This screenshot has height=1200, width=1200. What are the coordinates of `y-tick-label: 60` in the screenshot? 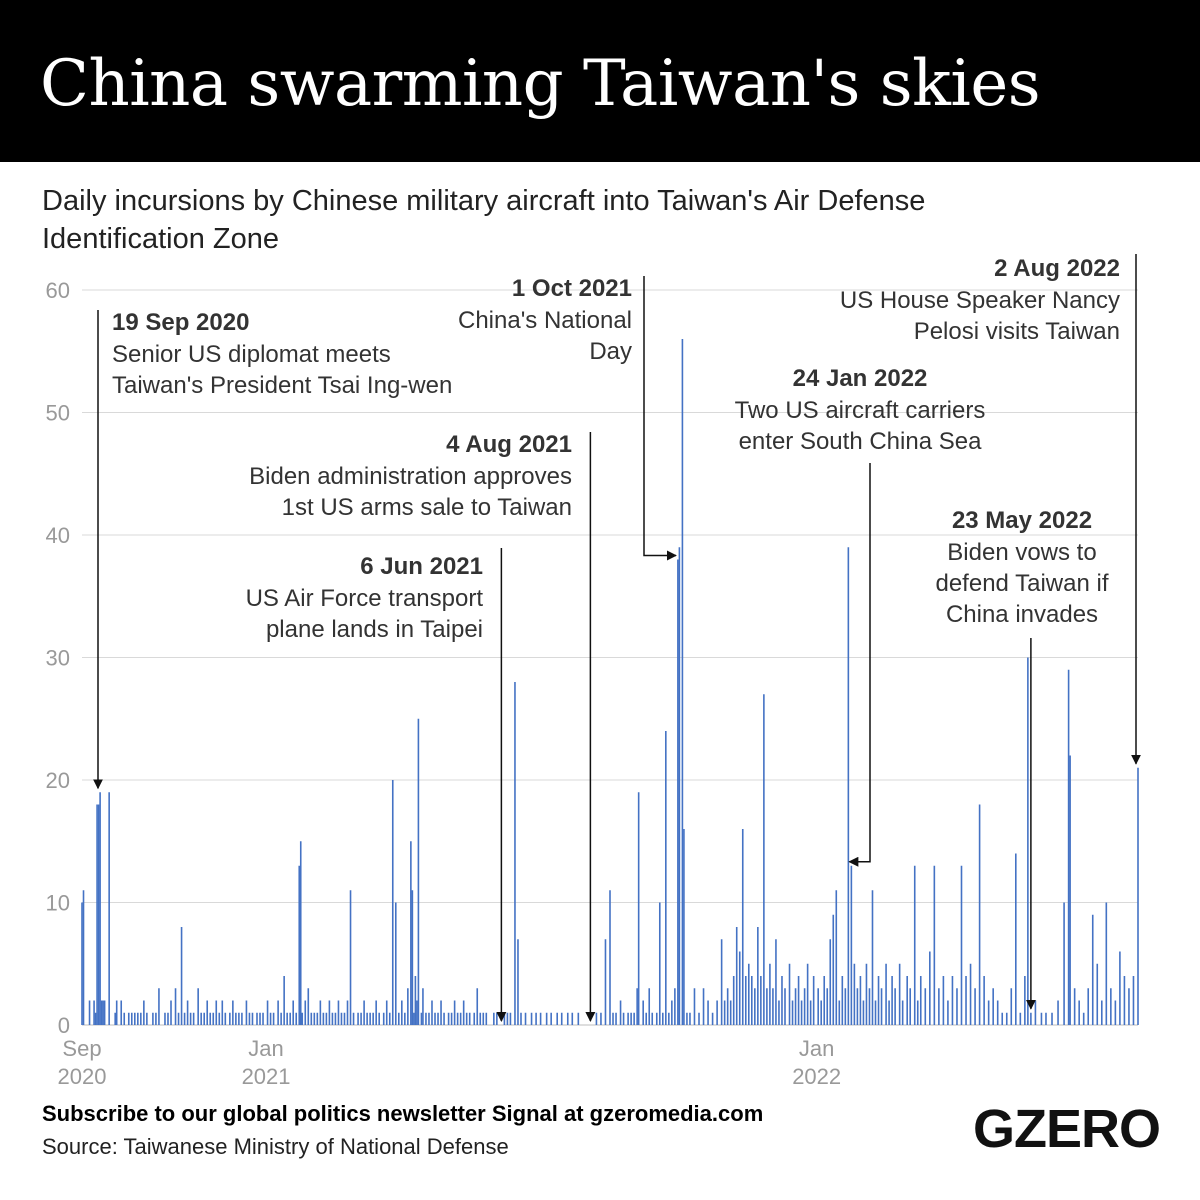 It's located at (58, 290).